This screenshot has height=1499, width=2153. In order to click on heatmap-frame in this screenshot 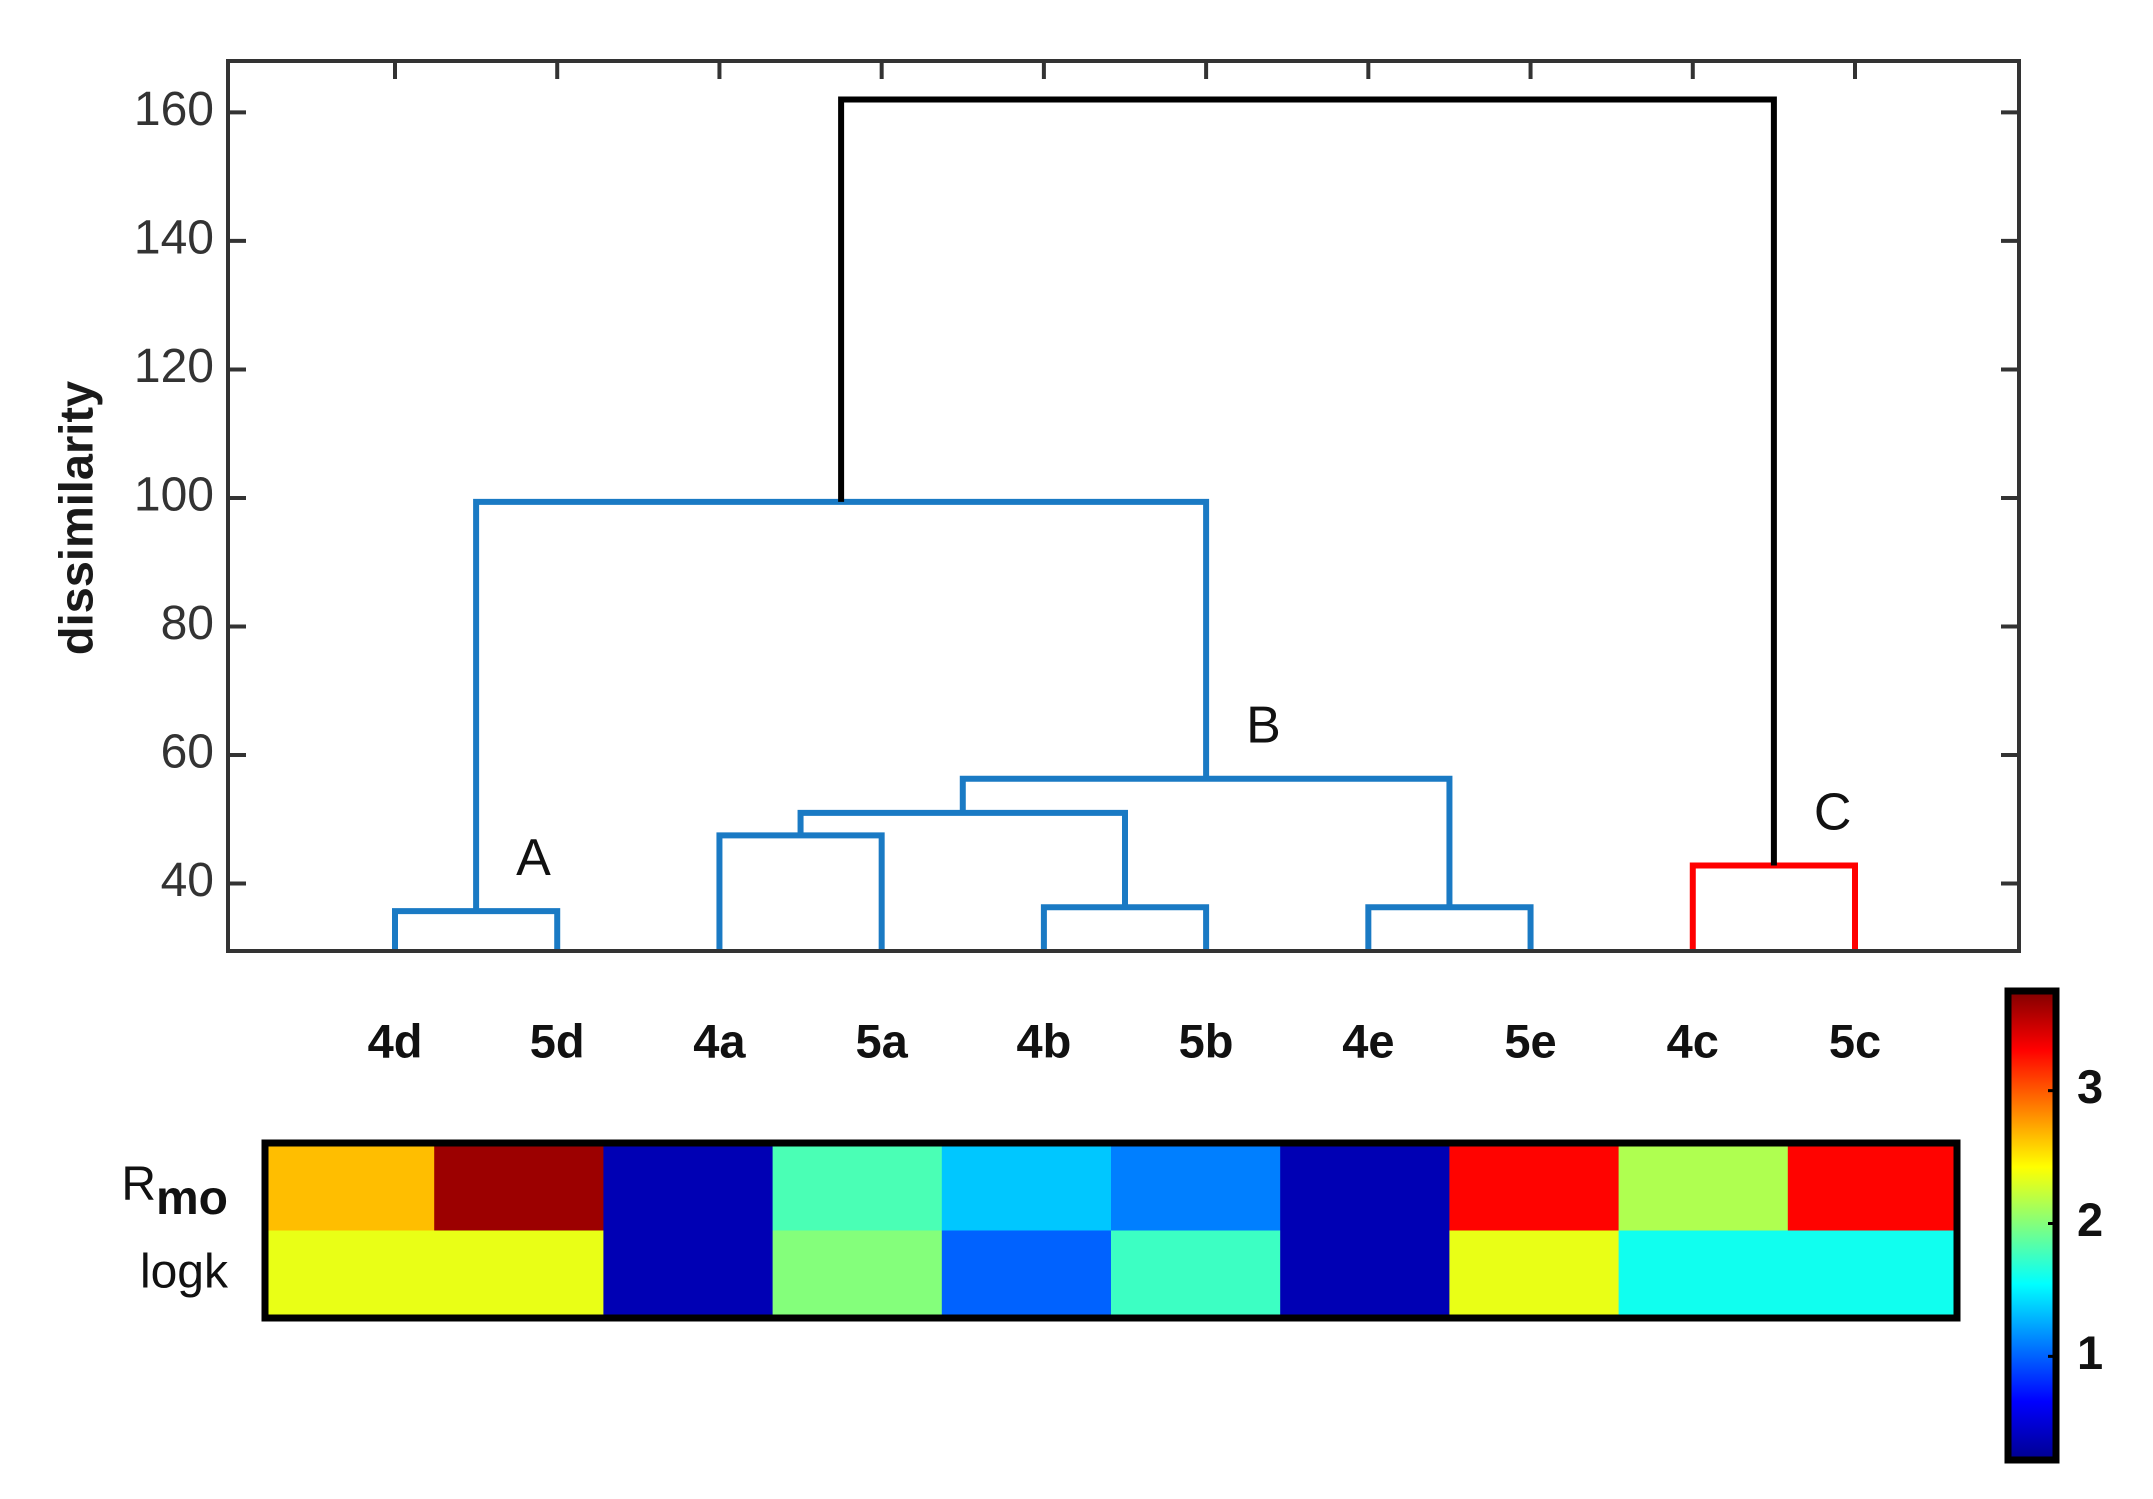, I will do `click(1111, 1230)`.